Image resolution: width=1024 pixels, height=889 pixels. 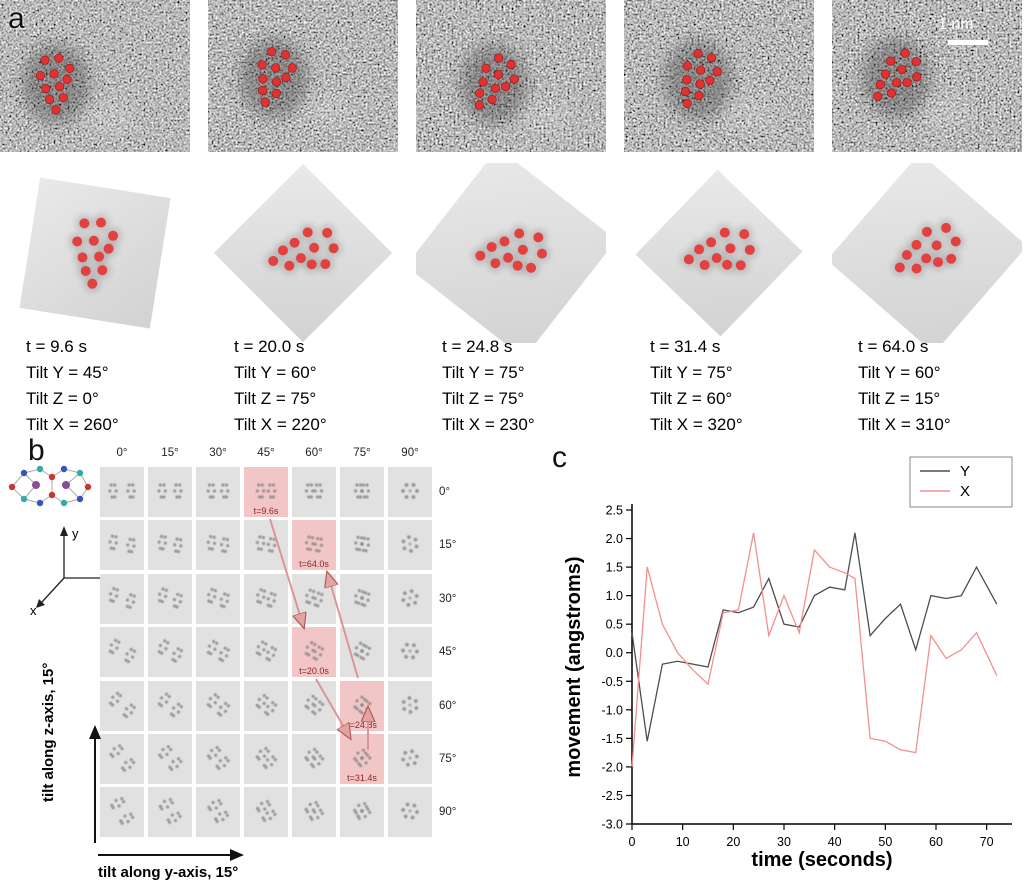 What do you see at coordinates (171, 855) in the screenshot?
I see `y-axis-arrow-icon` at bounding box center [171, 855].